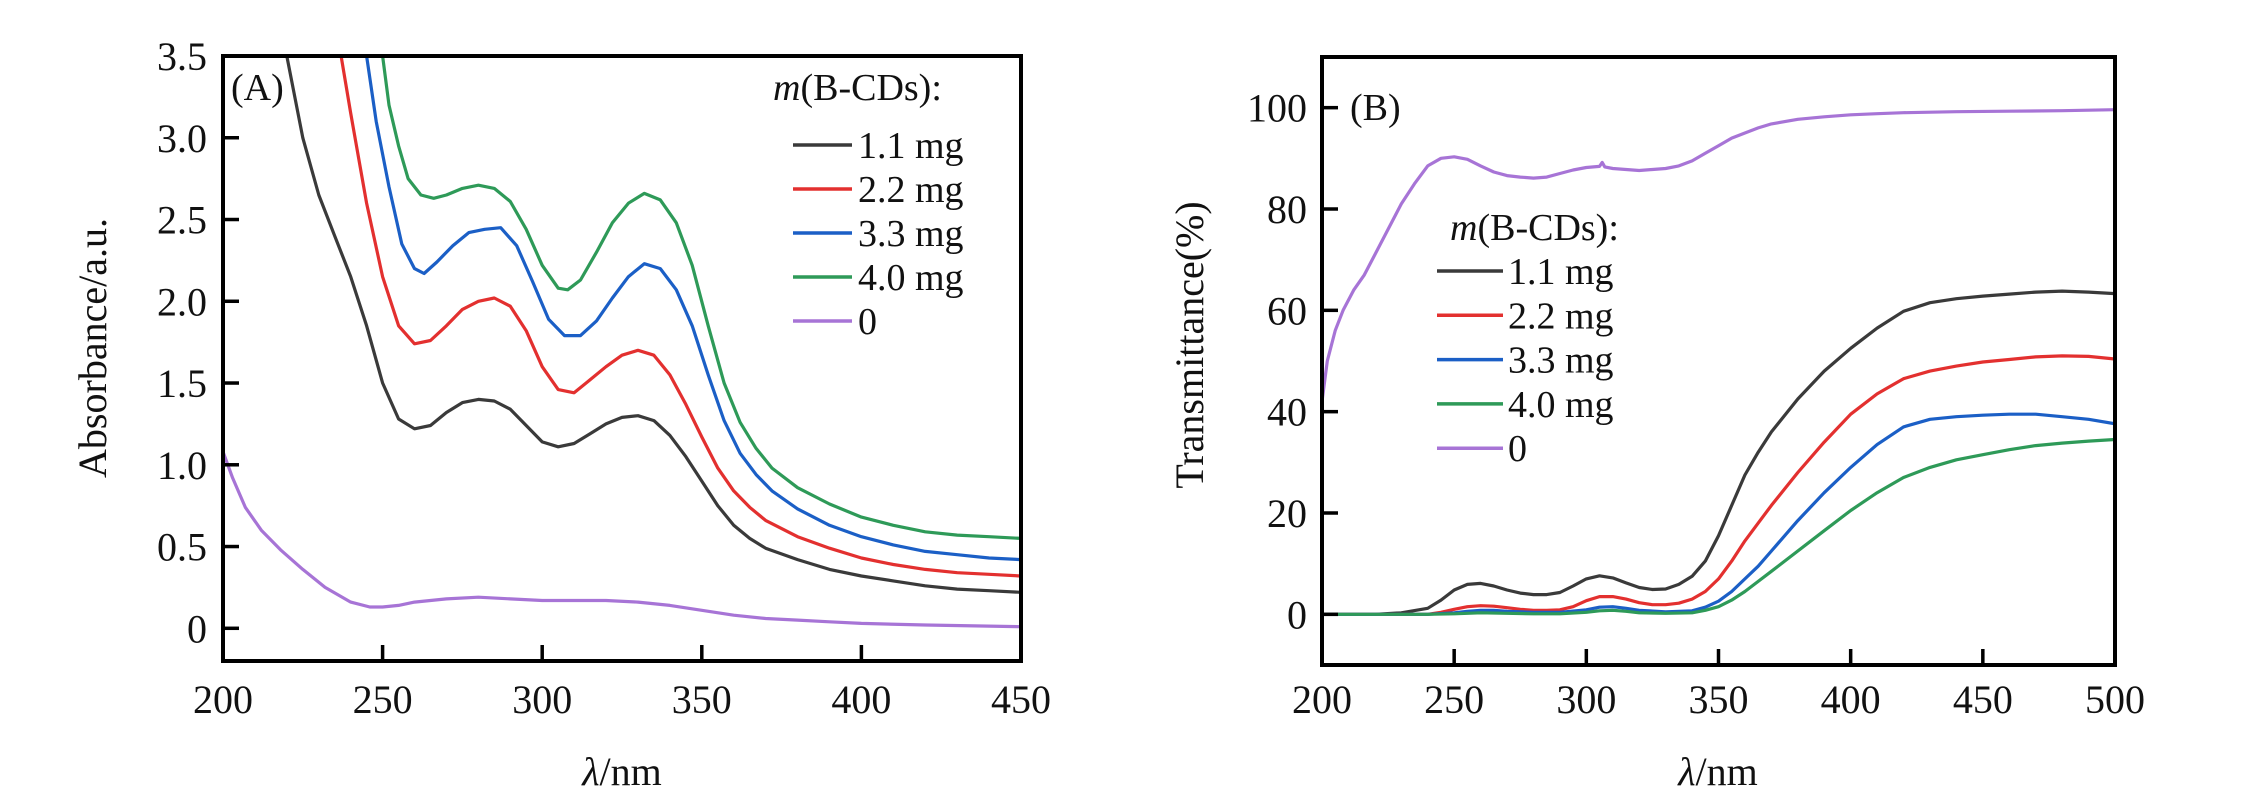 This screenshot has width=2252, height=803. What do you see at coordinates (383, 699) in the screenshot?
I see `panel-a-x-tick-label: 250` at bounding box center [383, 699].